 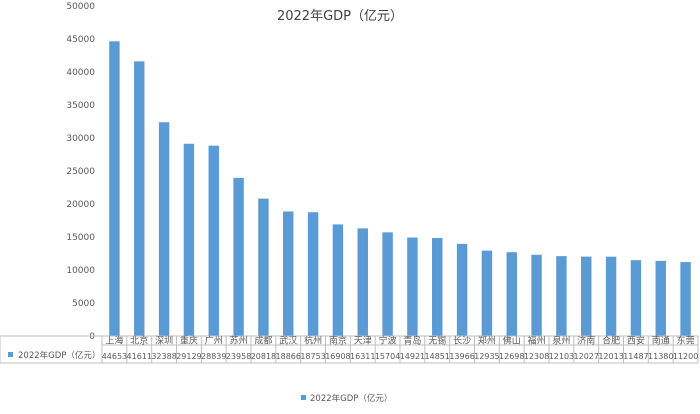 What do you see at coordinates (461, 356) in the screenshot?
I see `value-label: 13966` at bounding box center [461, 356].